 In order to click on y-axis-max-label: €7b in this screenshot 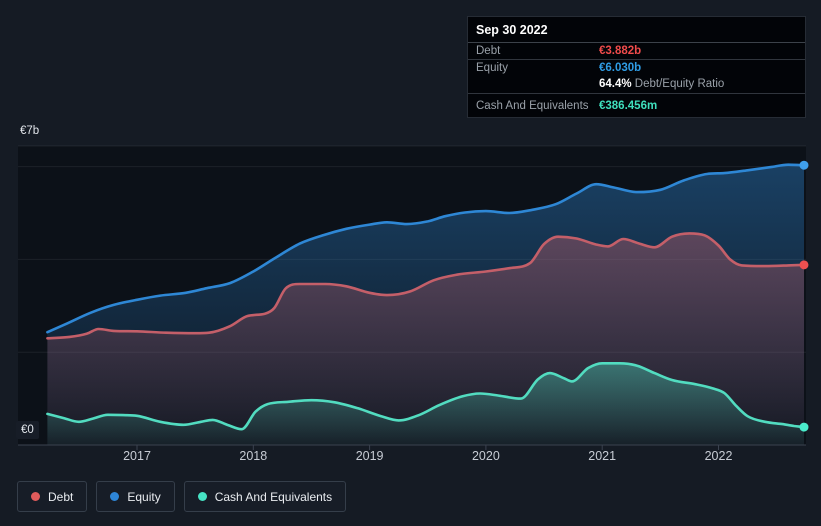, I will do `click(30, 131)`.